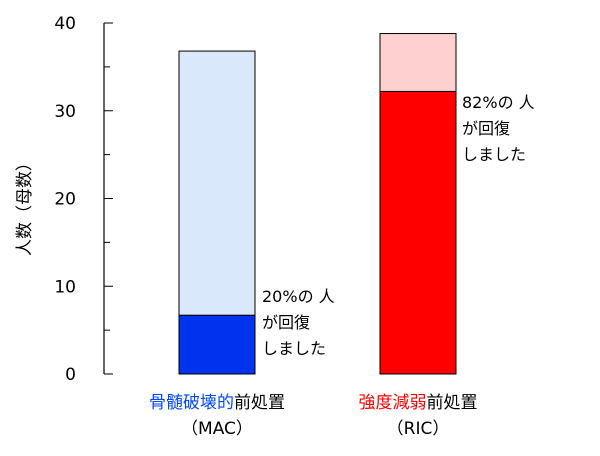  What do you see at coordinates (298, 296) in the screenshot?
I see `annotation-line: 20%の 人` at bounding box center [298, 296].